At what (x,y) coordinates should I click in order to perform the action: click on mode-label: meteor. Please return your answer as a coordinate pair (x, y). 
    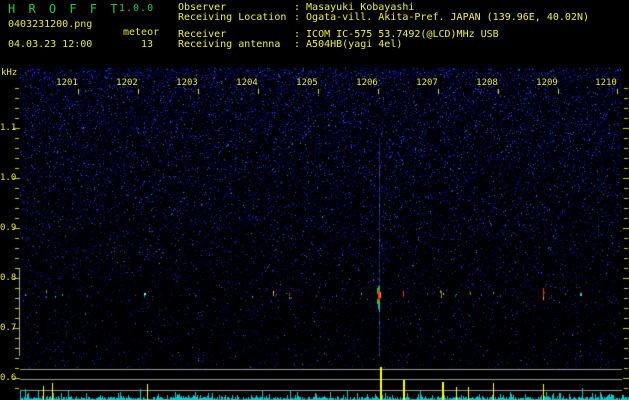
    Looking at the image, I should click on (141, 32).